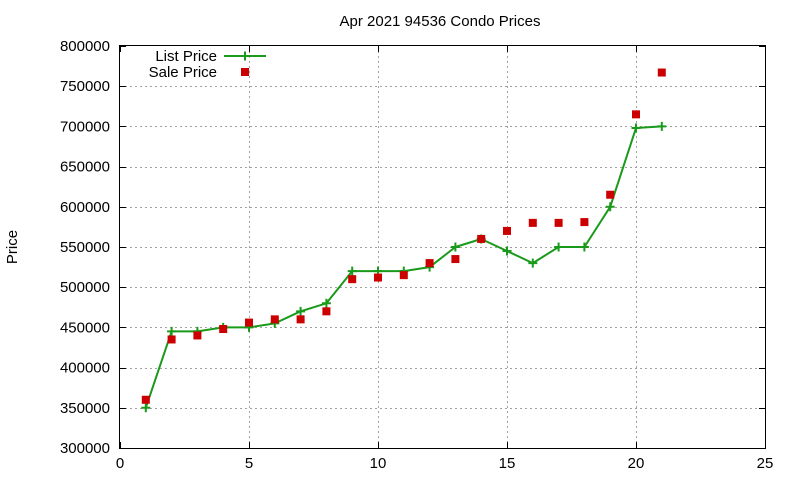 The image size is (800, 480). What do you see at coordinates (120, 463) in the screenshot?
I see `x-tick-label: 0` at bounding box center [120, 463].